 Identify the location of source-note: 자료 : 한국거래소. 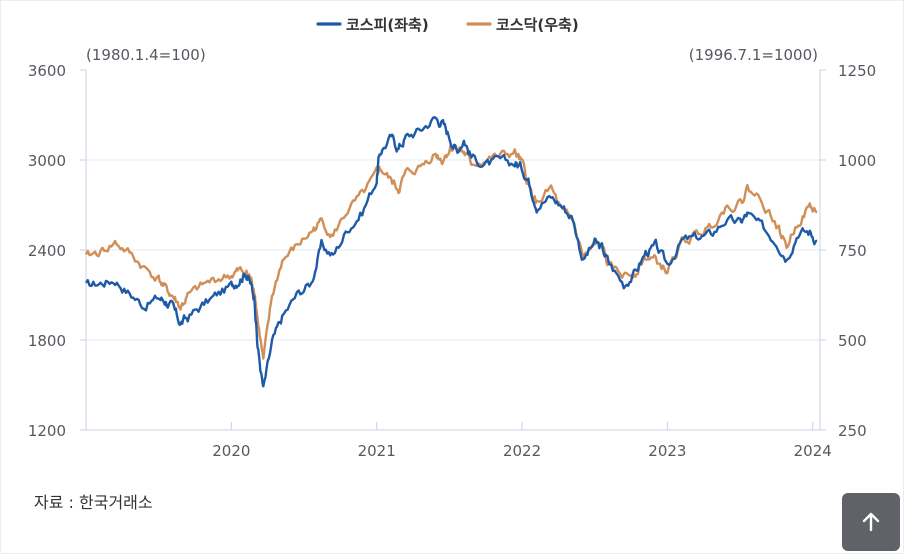
(93, 502).